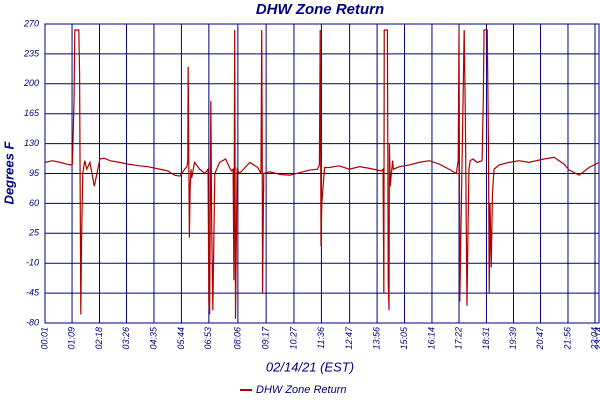 The width and height of the screenshot is (600, 400). What do you see at coordinates (567, 339) in the screenshot?
I see `x-tick-label: 21:56` at bounding box center [567, 339].